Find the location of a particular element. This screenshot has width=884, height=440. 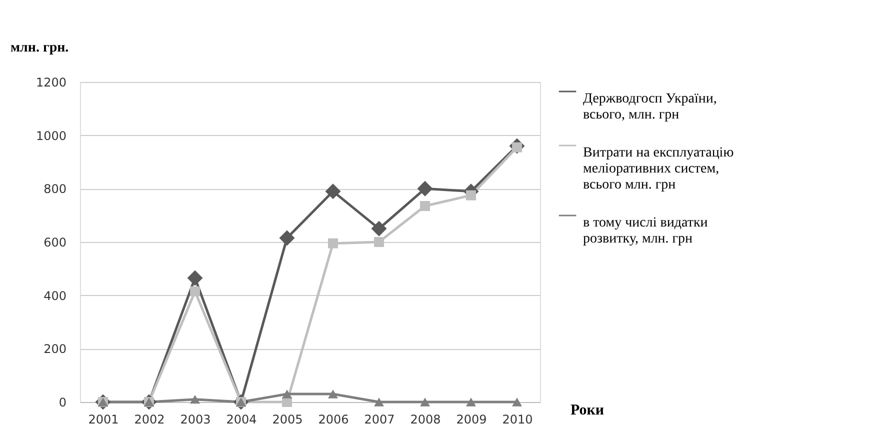

y-tick-label: 1000 is located at coordinates (51, 135).